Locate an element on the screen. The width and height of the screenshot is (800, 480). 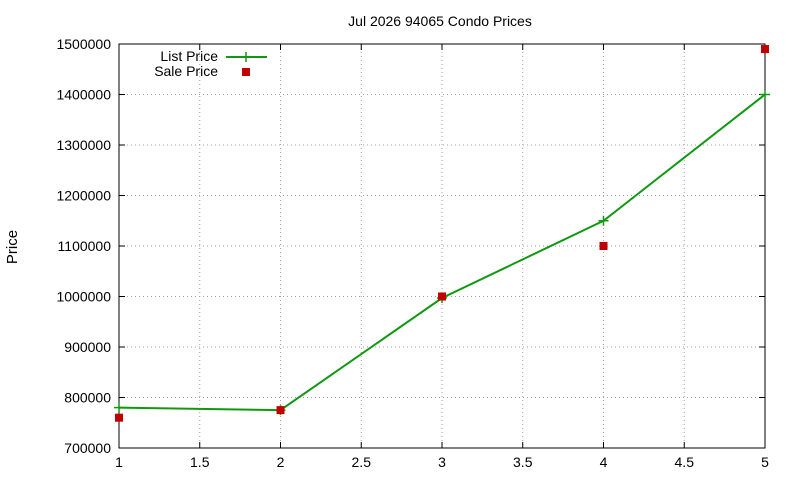
y-tick-label: 1000000 is located at coordinates (83, 297).